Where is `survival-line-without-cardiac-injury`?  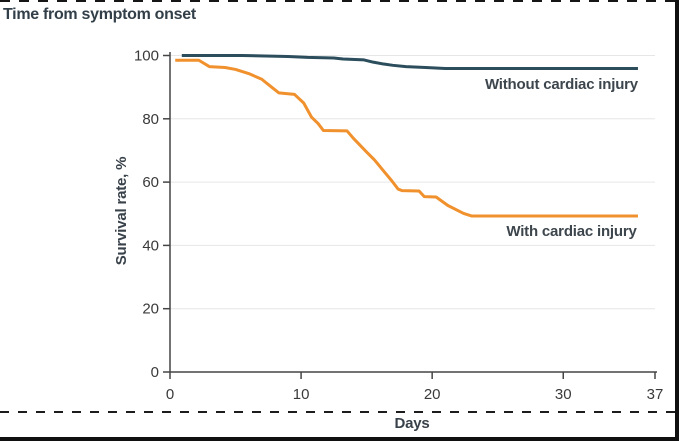 survival-line-without-cardiac-injury is located at coordinates (409, 62).